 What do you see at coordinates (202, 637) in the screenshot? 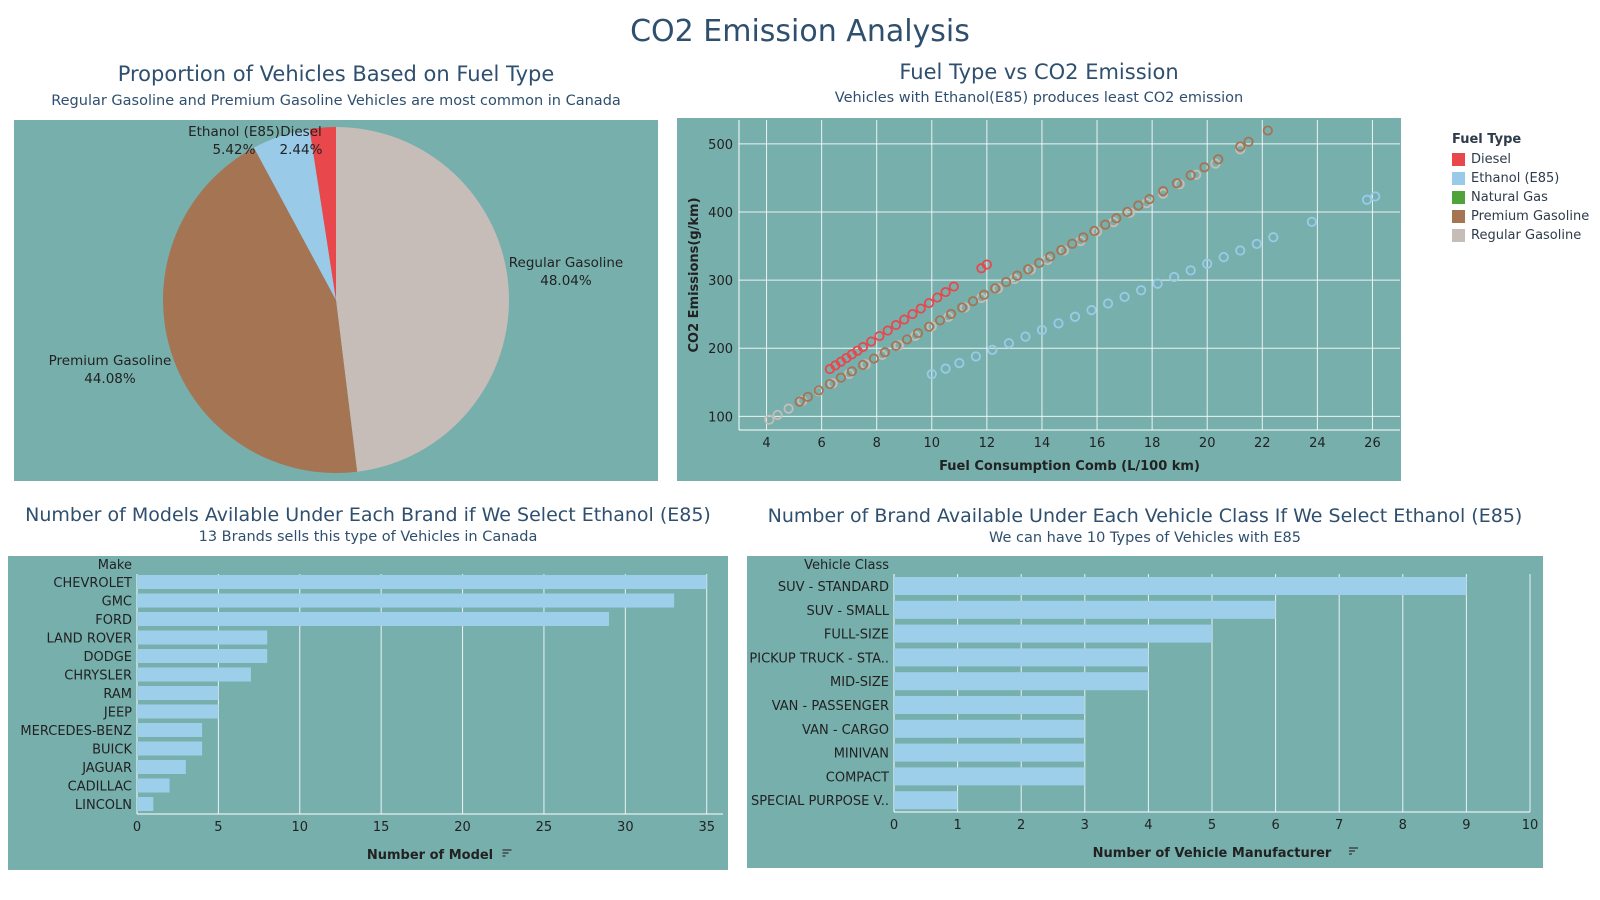
I see `make-bar-land-rover` at bounding box center [202, 637].